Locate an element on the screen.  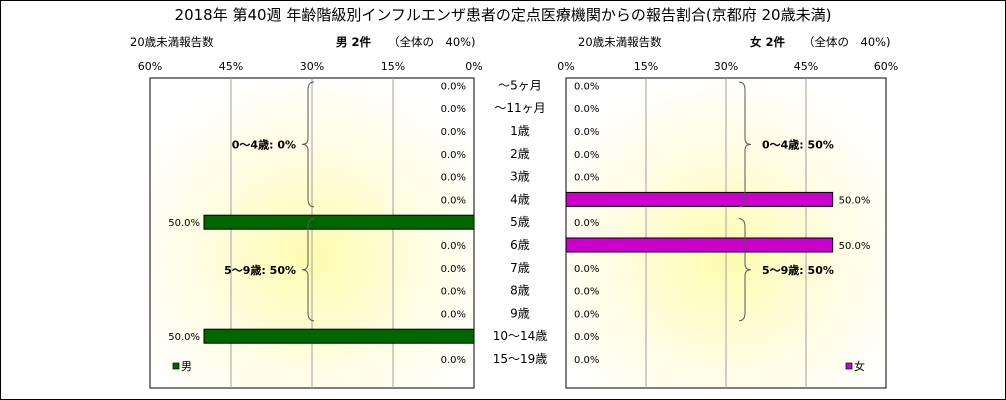
category-label: 3歳 is located at coordinates (520, 177).